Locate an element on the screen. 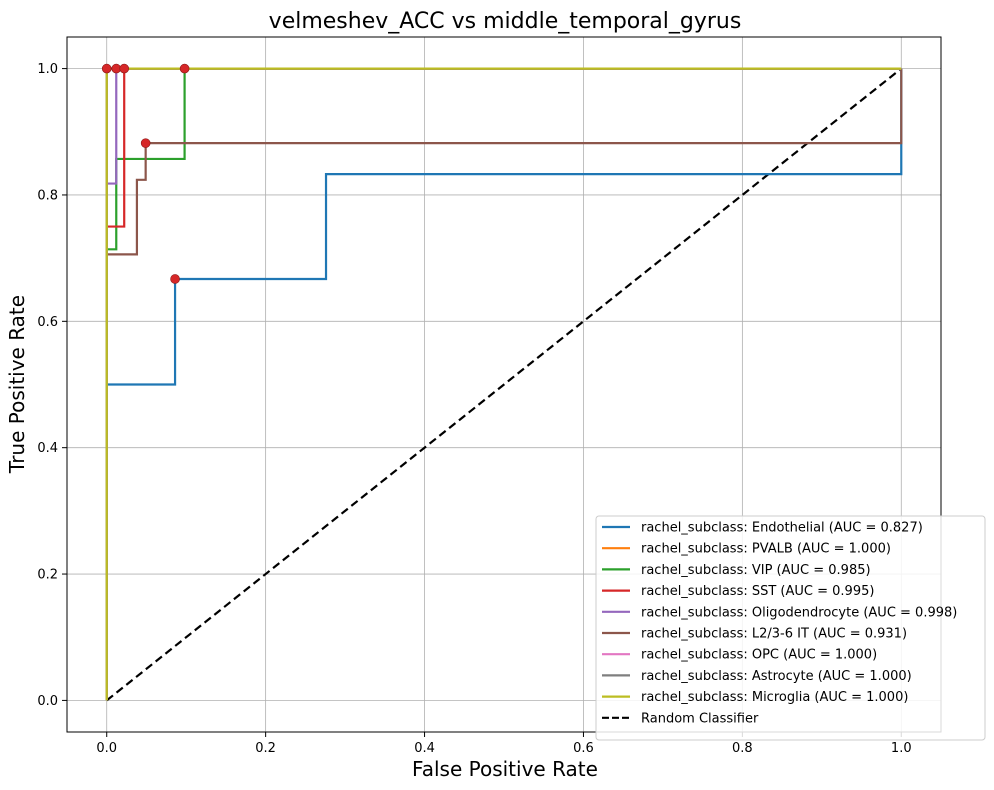 The width and height of the screenshot is (994, 790). legend-label-6: rachel_subclass: OPC (AUC = 1.000) is located at coordinates (759, 655).